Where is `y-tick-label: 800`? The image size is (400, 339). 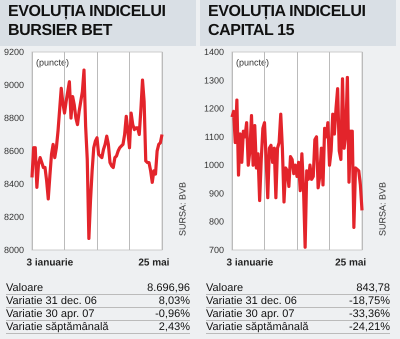
y-tick-label: 800 is located at coordinates (216, 221).